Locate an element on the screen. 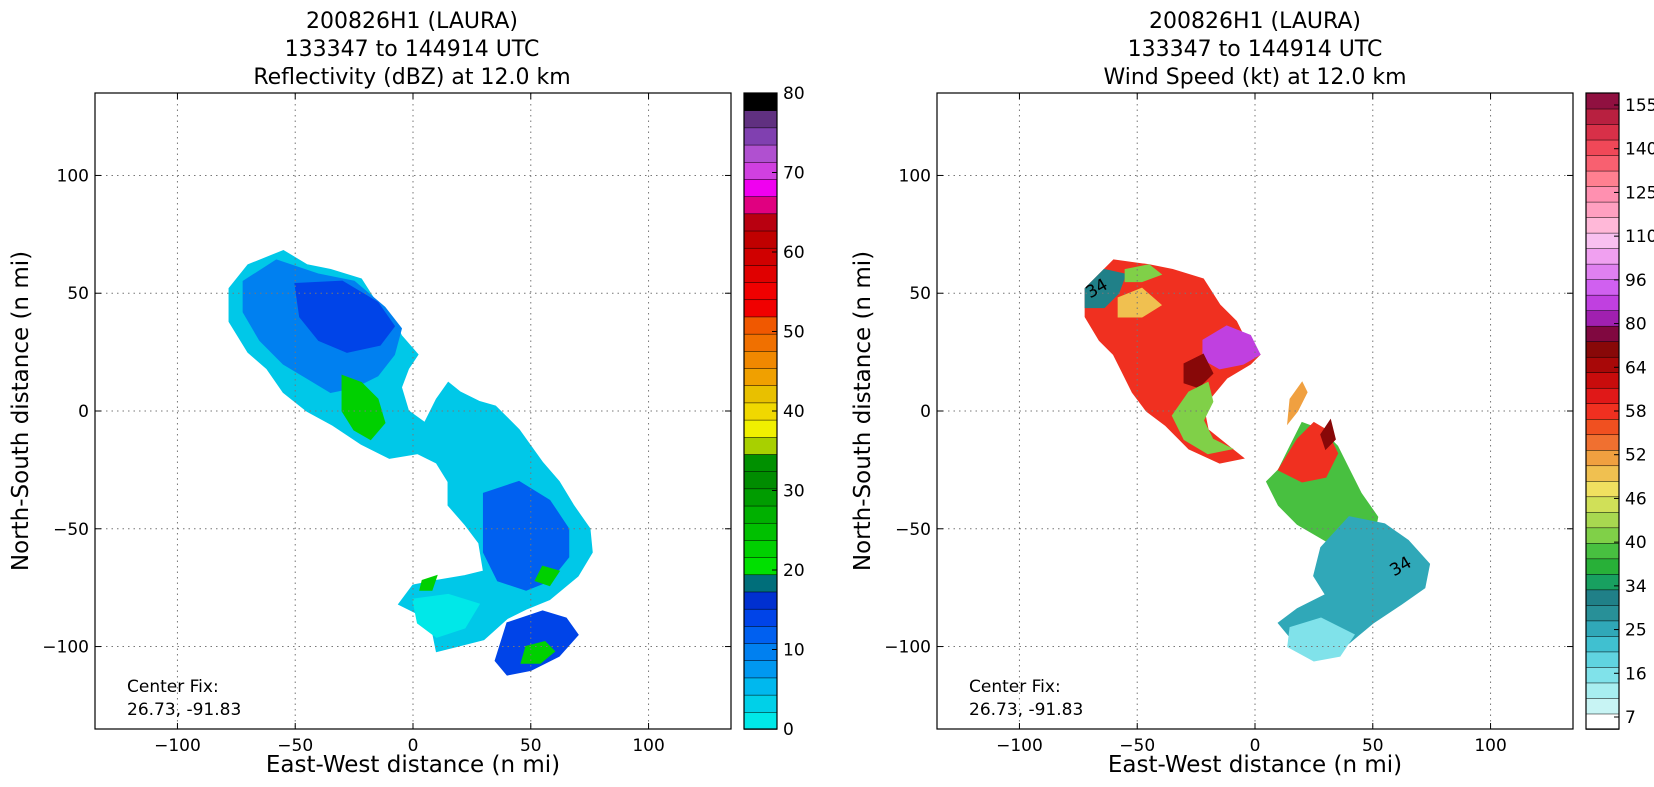  x-axis-label: East-West distance (n mi) is located at coordinates (413, 765).